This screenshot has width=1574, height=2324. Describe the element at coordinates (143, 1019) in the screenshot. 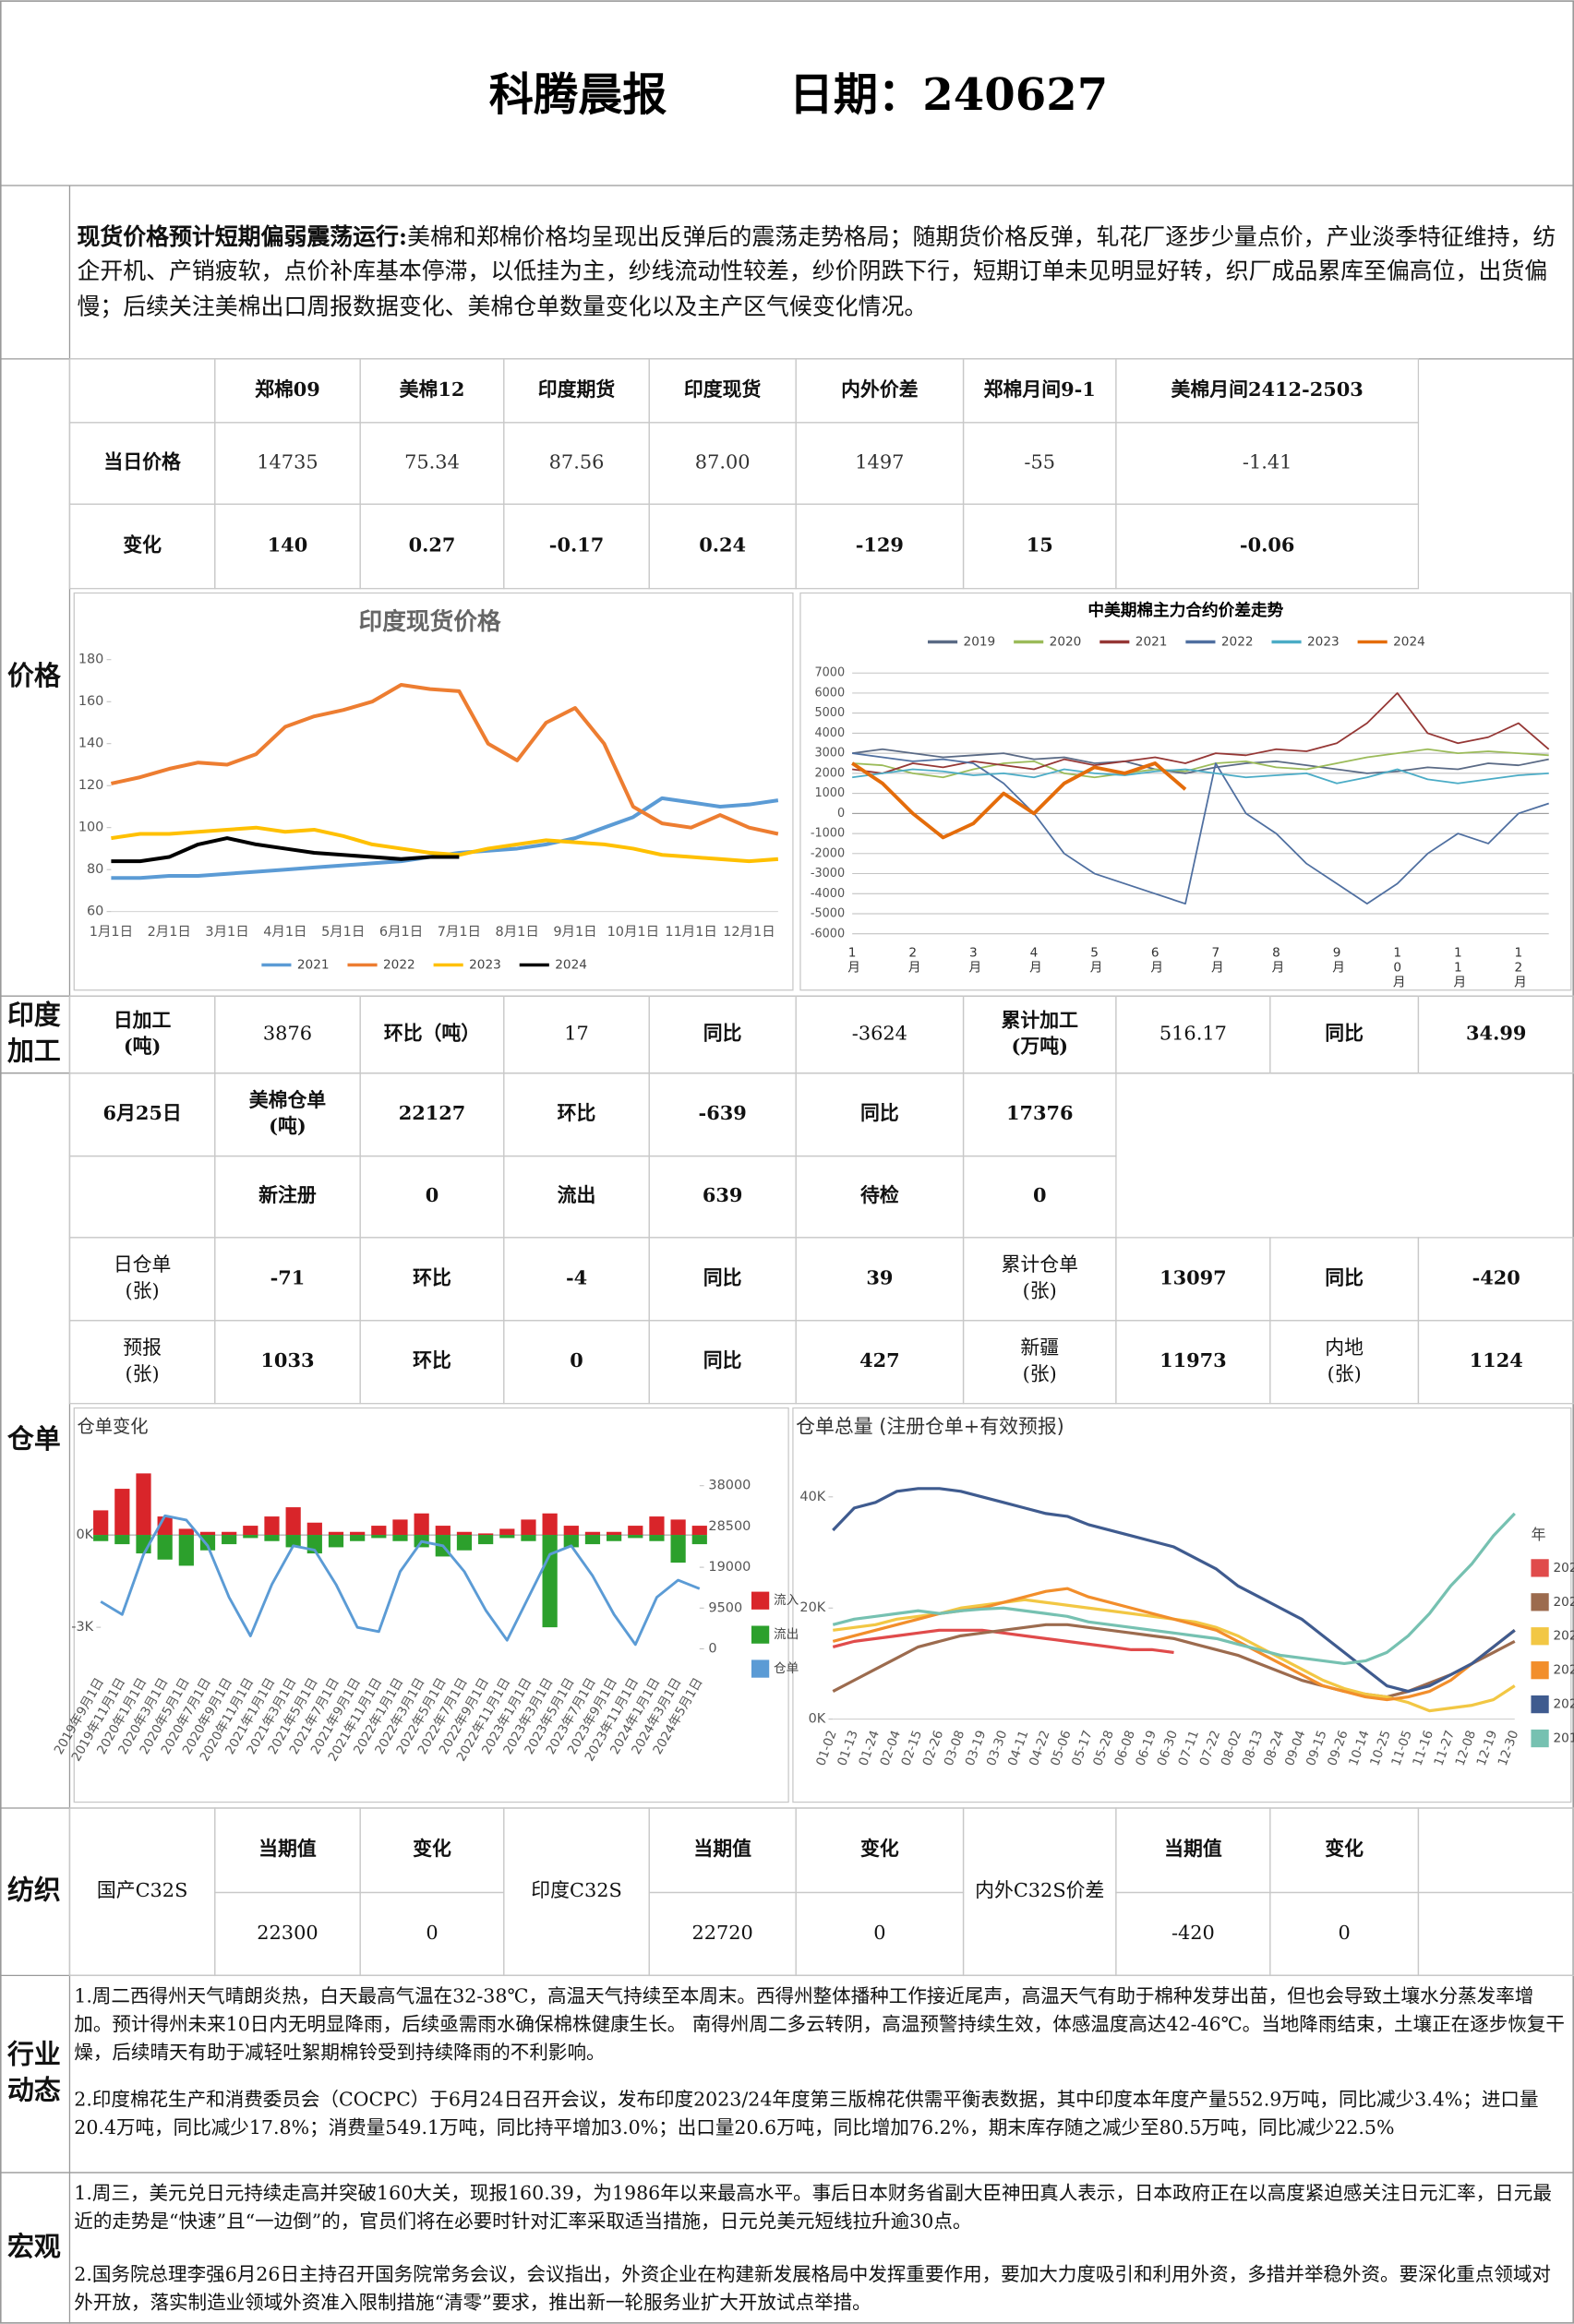

I see `cell-text: 日加工` at that location.